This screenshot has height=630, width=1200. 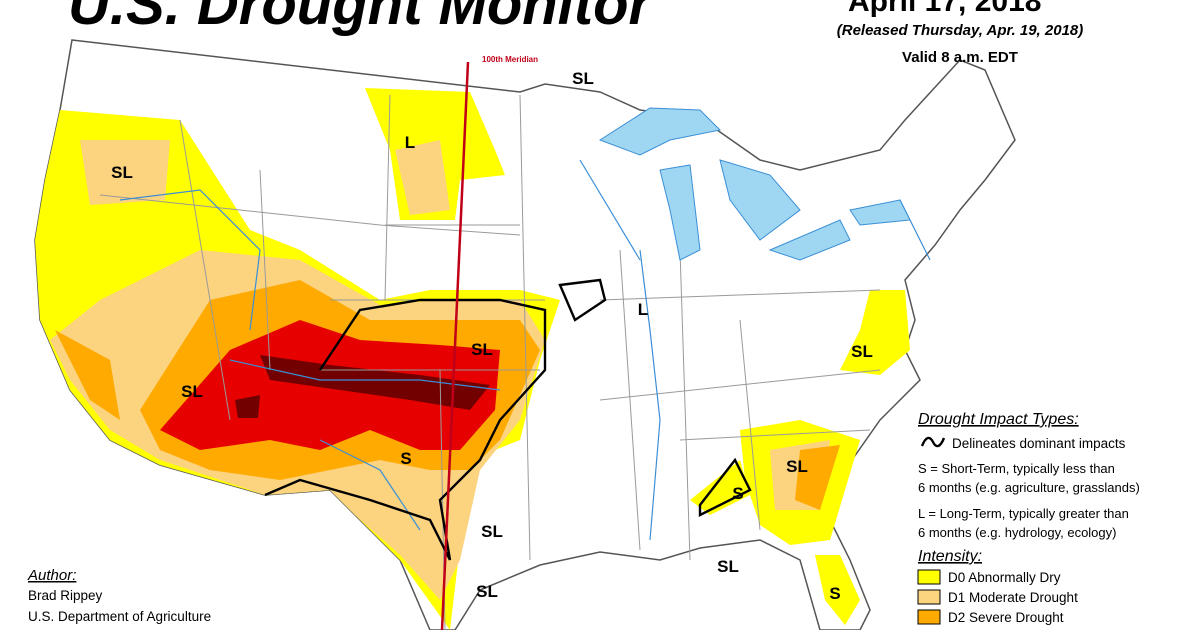 I want to click on impact-symbol, so click(x=933, y=442).